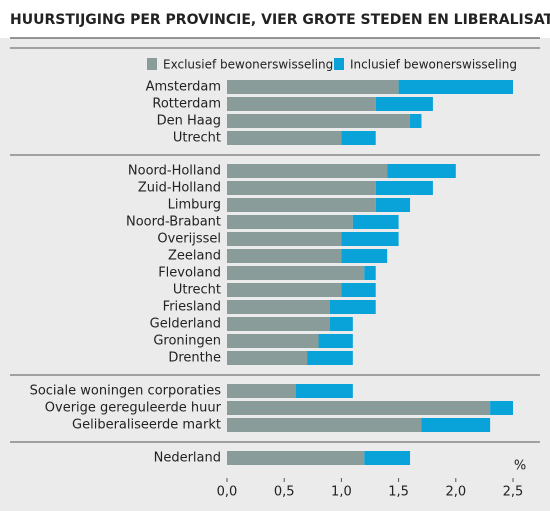  I want to click on x-axis-label: %, so click(520, 466).